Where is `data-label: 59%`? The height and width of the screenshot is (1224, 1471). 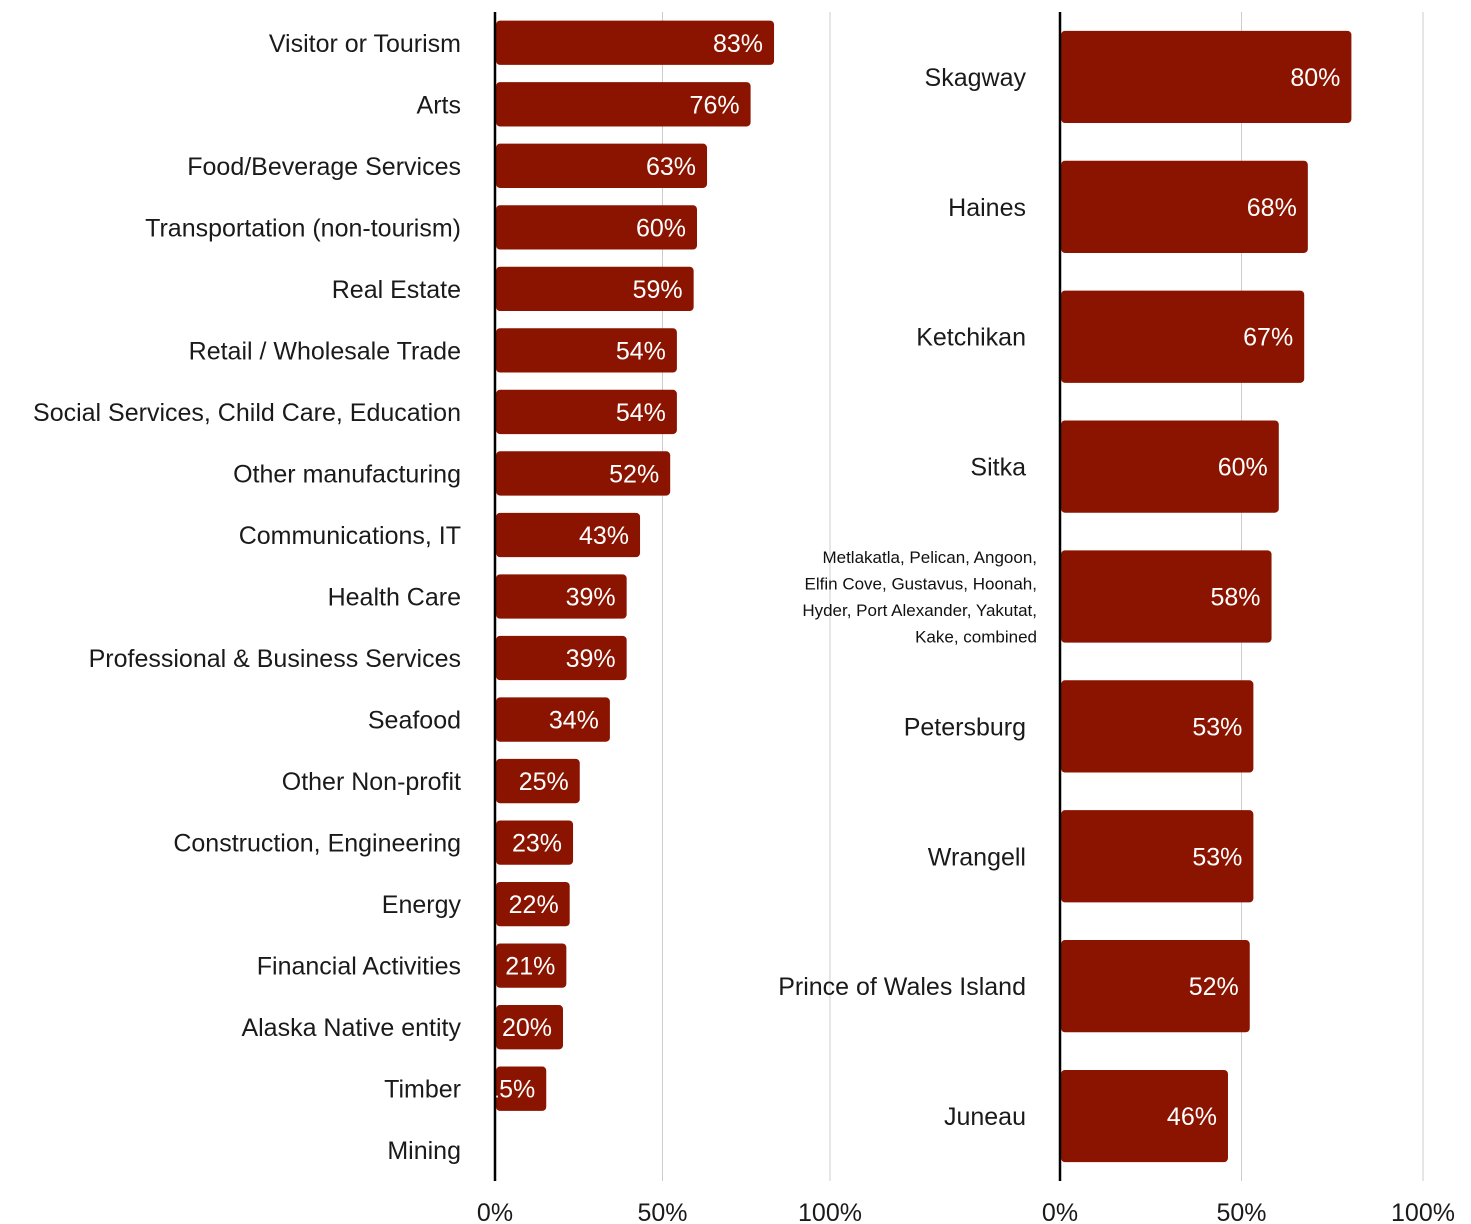 data-label: 59% is located at coordinates (658, 290).